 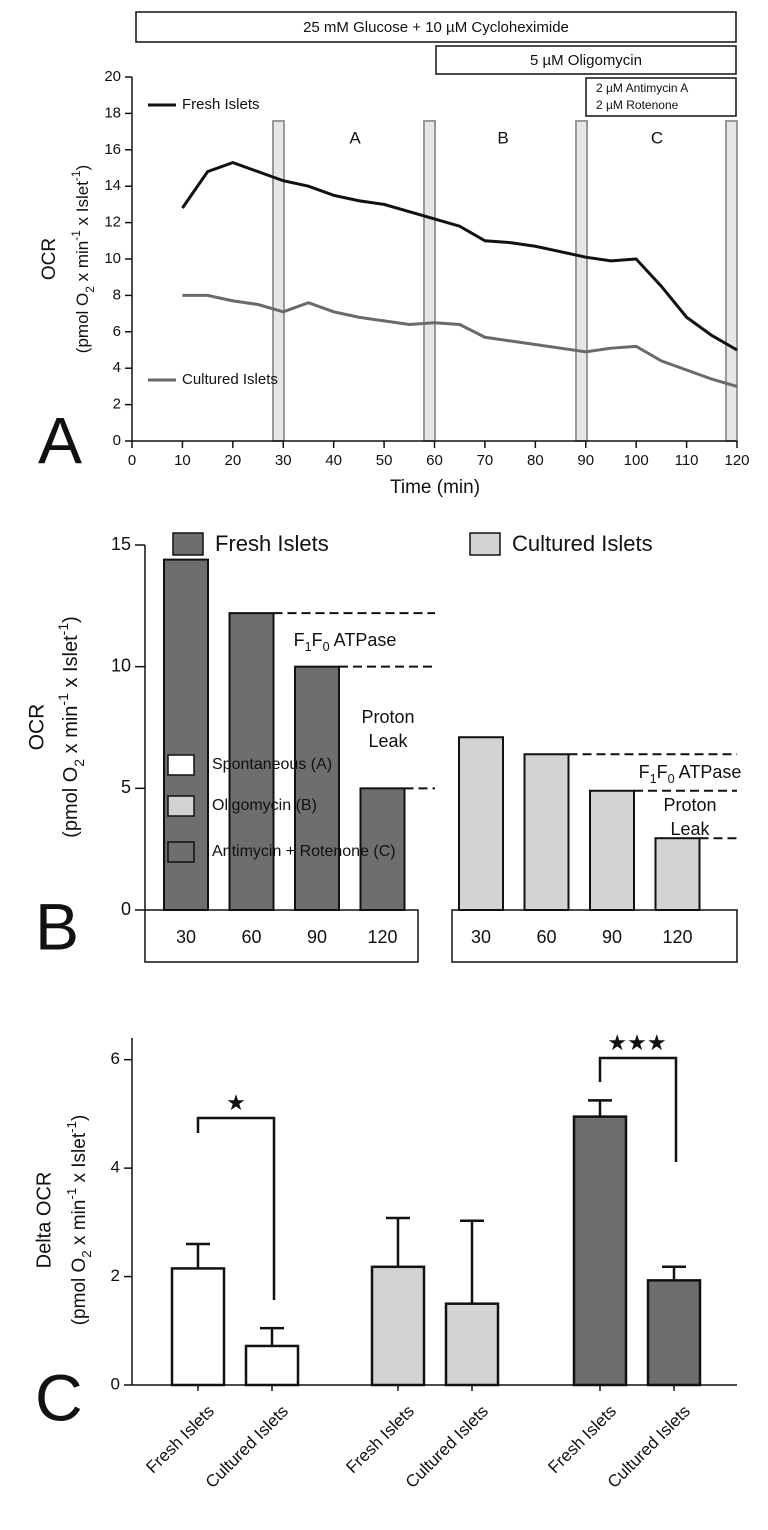 I want to click on series-line, so click(x=459, y=256).